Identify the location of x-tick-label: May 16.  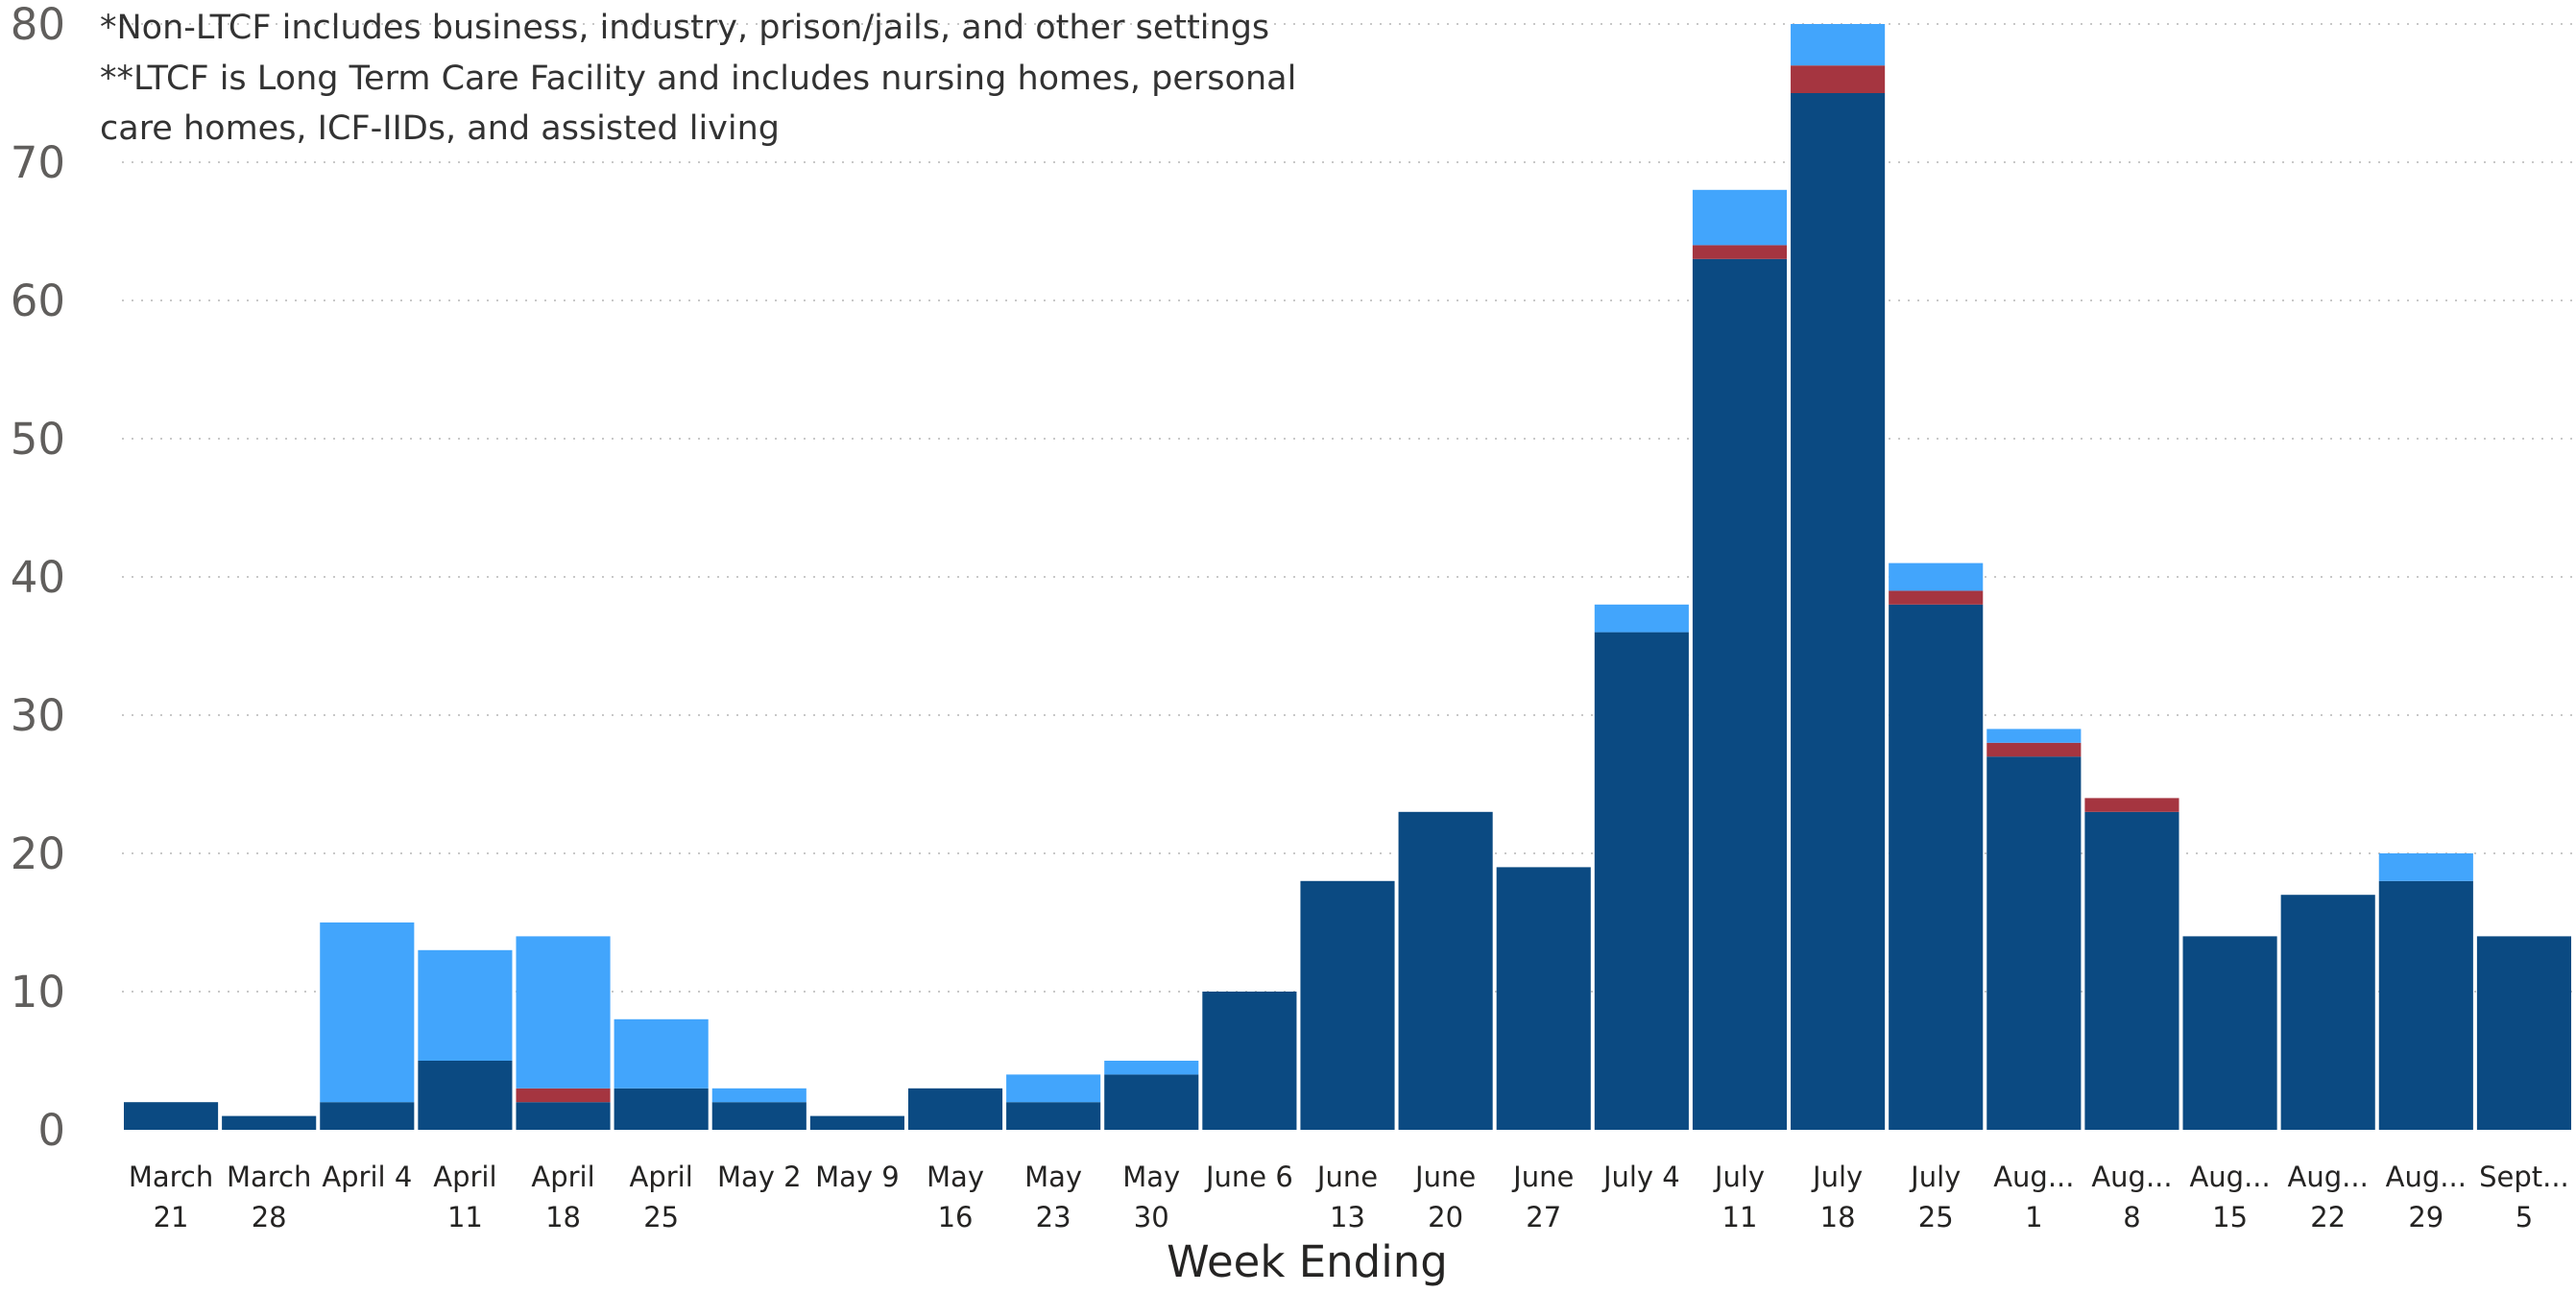
(955, 1197).